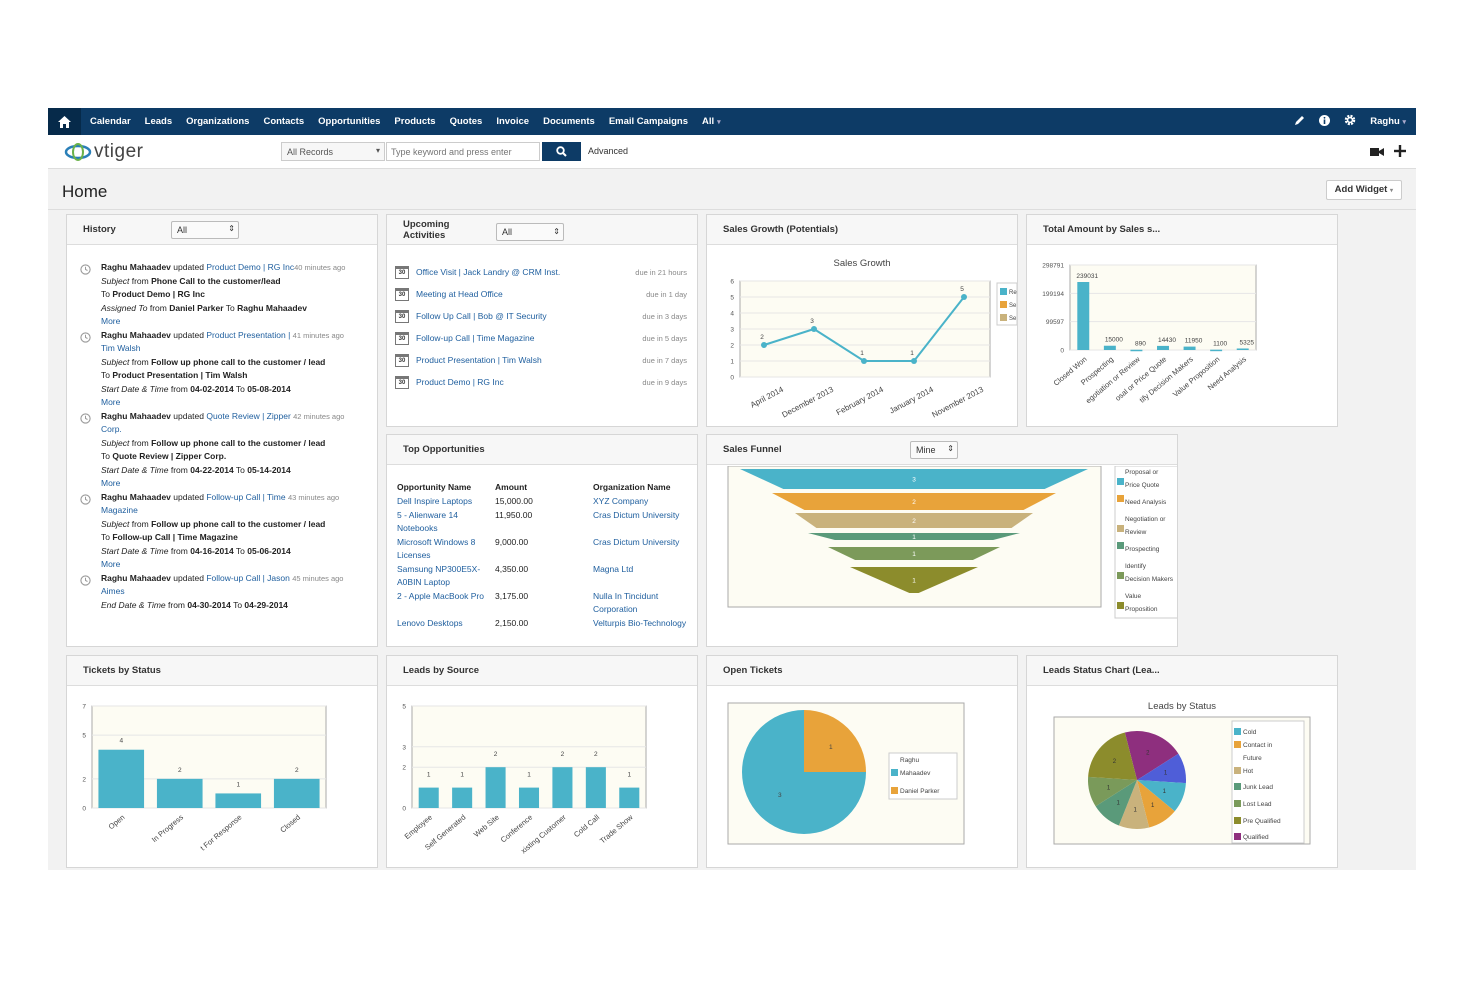 Image resolution: width=1477 pixels, height=987 pixels. I want to click on nav-item-contacts: Contacts, so click(284, 121).